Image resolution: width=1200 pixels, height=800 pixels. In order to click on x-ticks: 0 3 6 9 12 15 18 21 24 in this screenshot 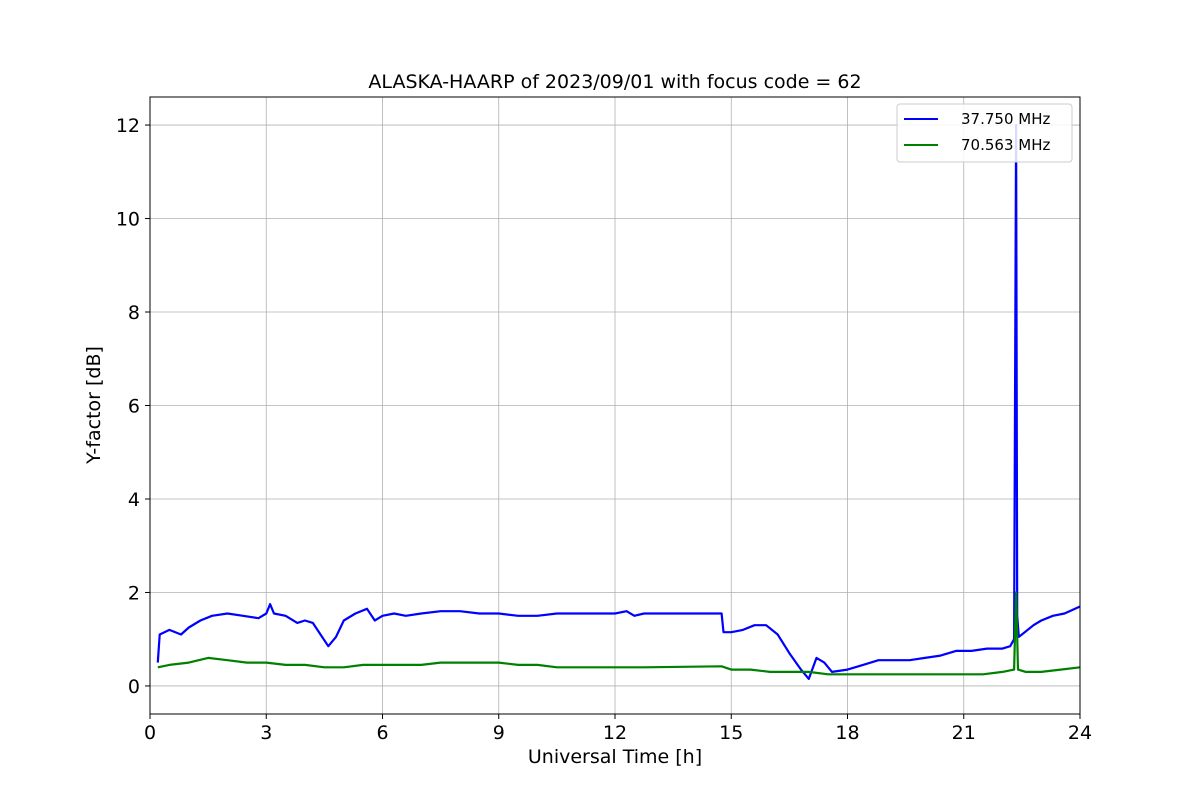, I will do `click(618, 729)`.